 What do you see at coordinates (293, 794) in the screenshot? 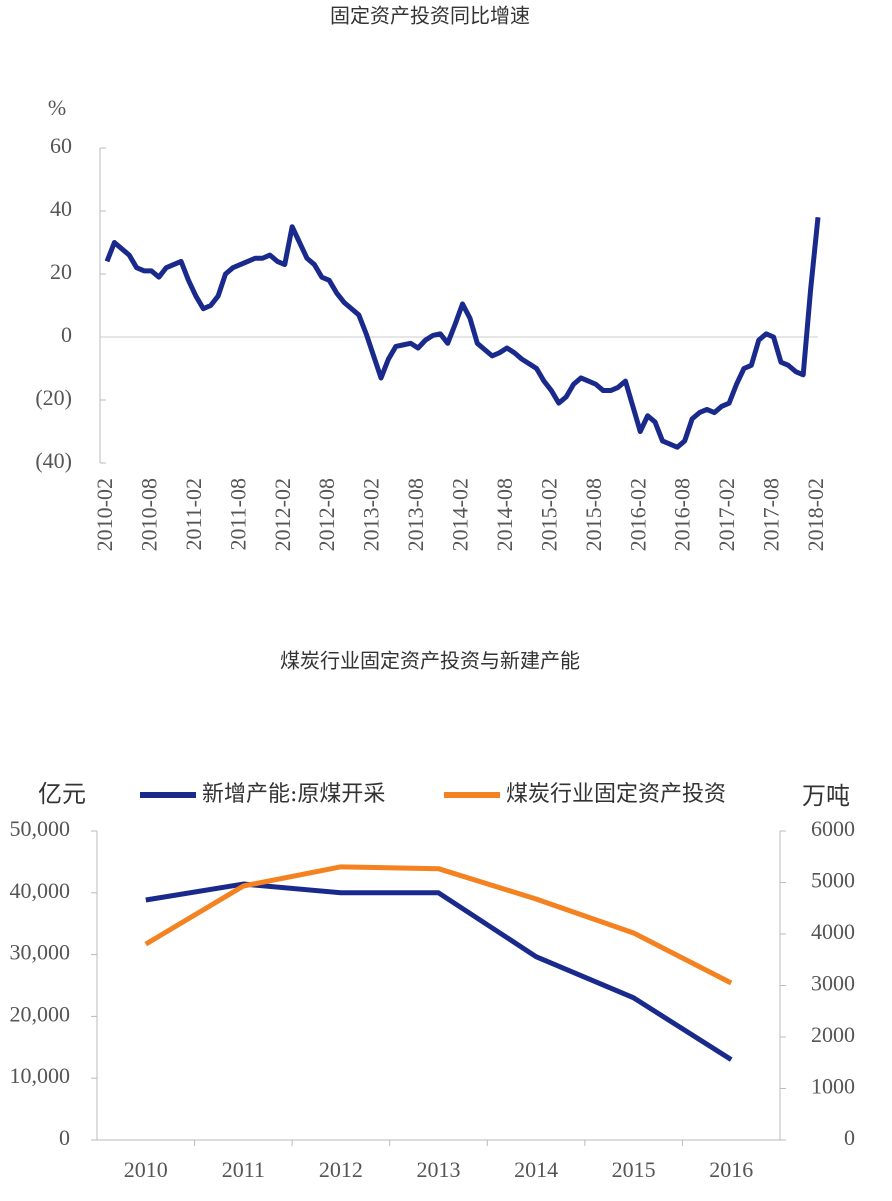
I see `legend-label: 新增产能:原煤开采` at bounding box center [293, 794].